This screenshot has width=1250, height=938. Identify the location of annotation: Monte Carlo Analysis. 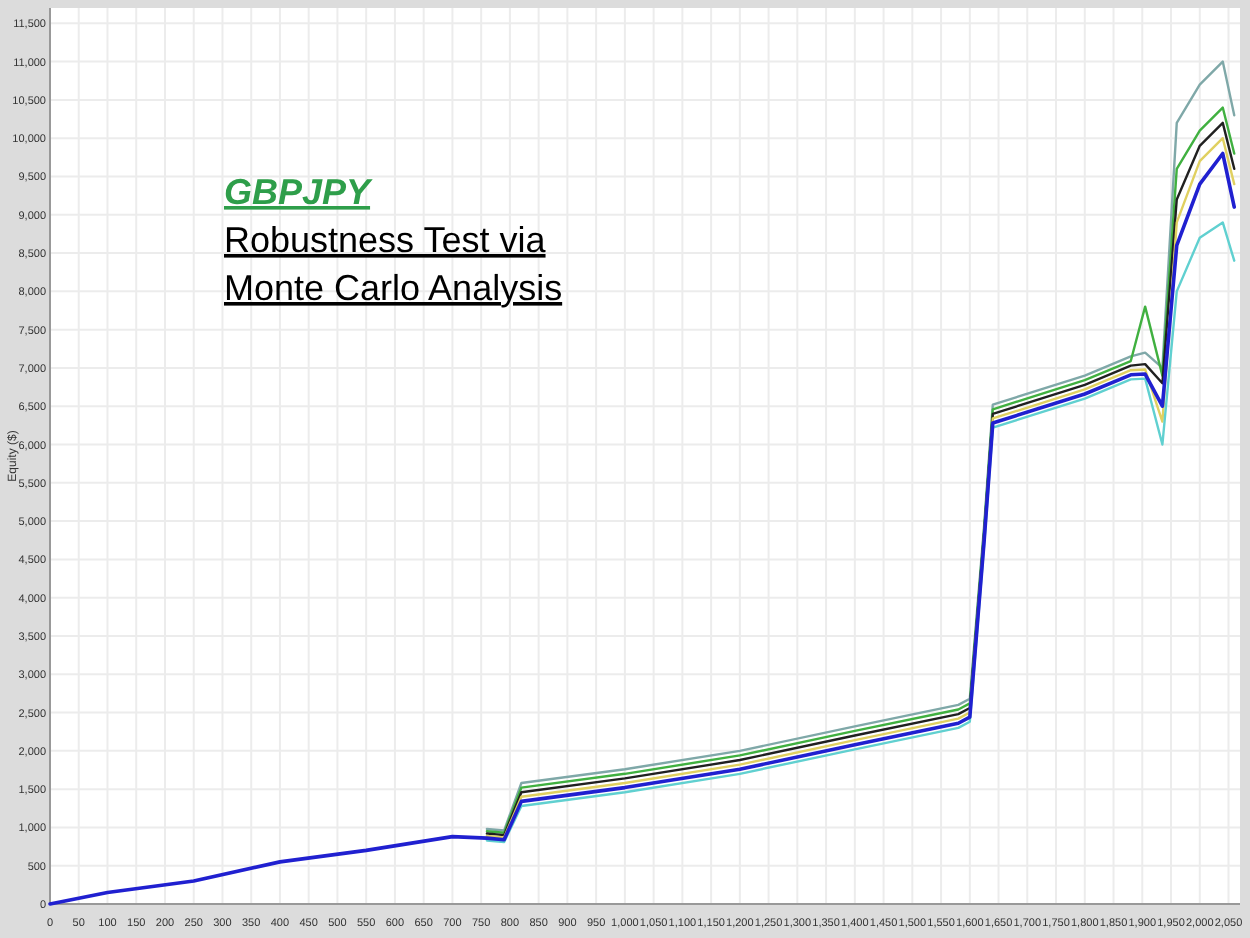
(393, 288).